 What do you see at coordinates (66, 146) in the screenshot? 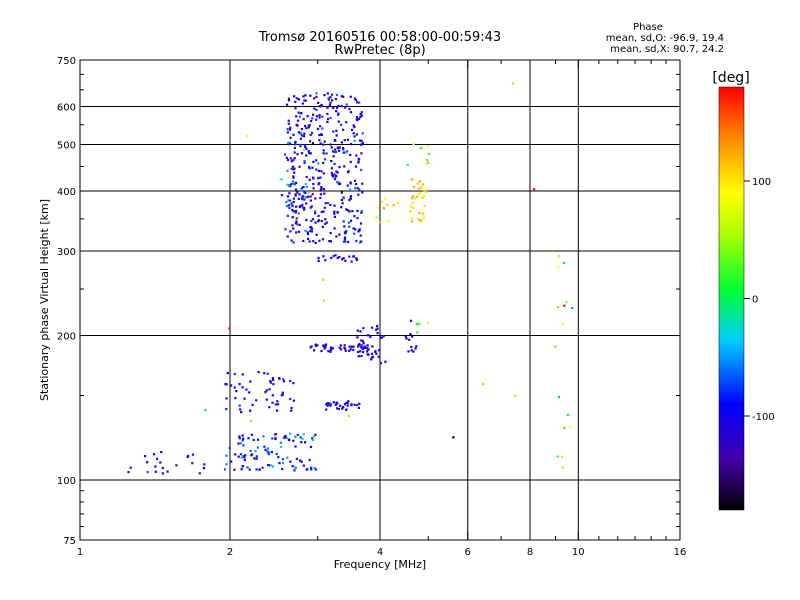
I see `y-tick-label: 500` at bounding box center [66, 146].